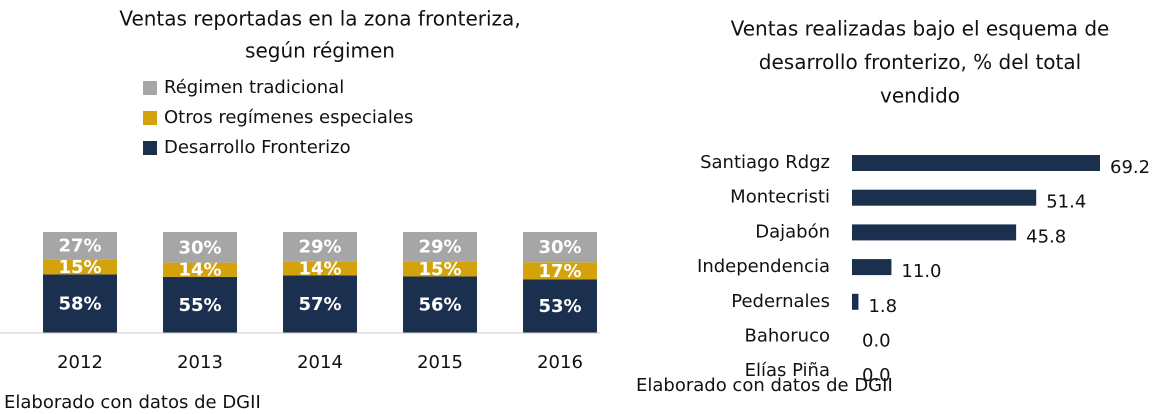 The height and width of the screenshot is (414, 1167). Describe the element at coordinates (200, 362) in the screenshot. I see `x-tick-label: 2013` at that location.